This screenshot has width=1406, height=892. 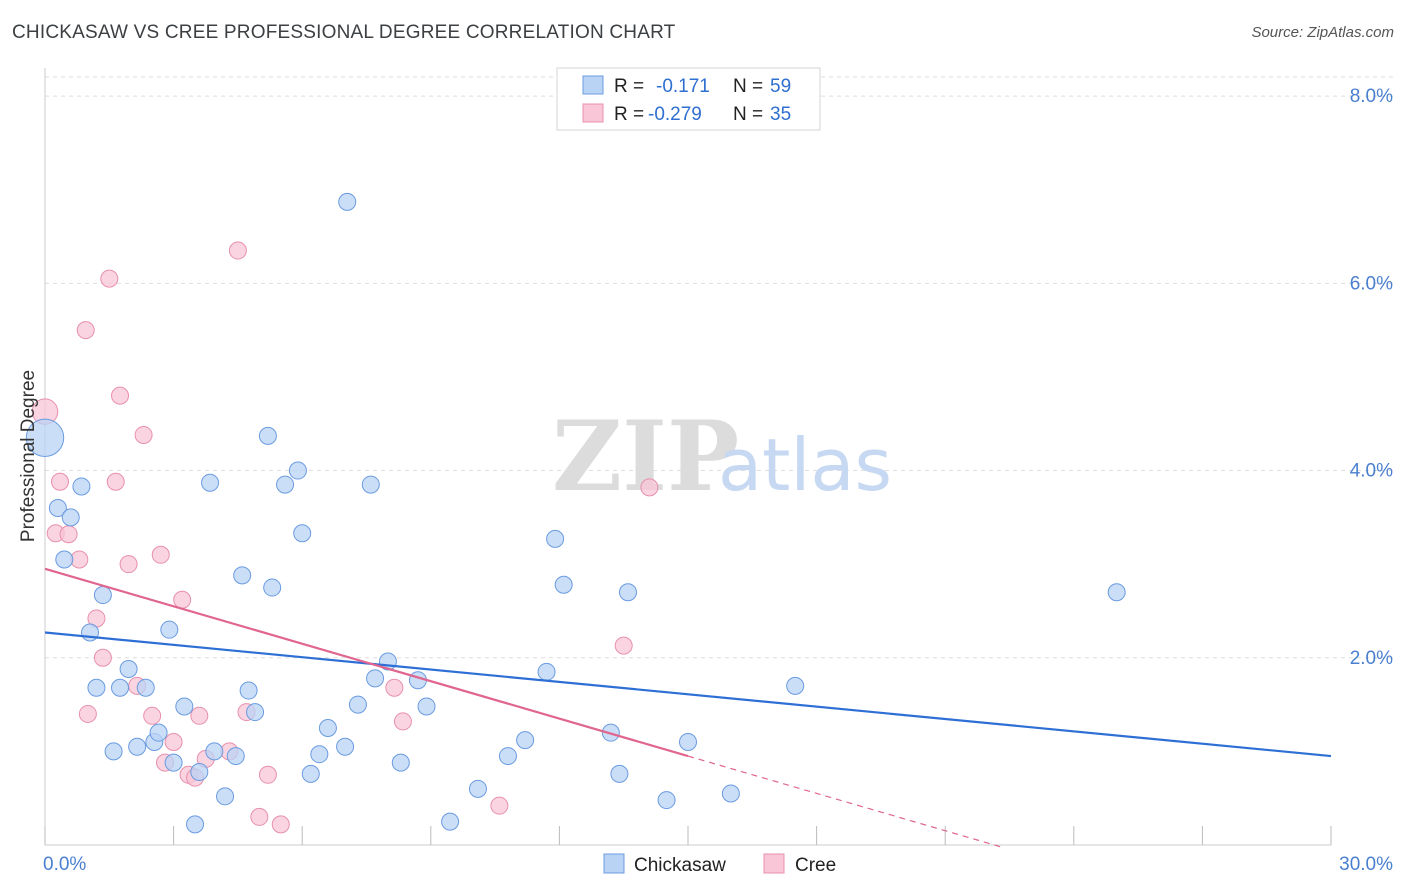 What do you see at coordinates (683, 86) in the screenshot?
I see `chickasaw-r-value: -0.171` at bounding box center [683, 86].